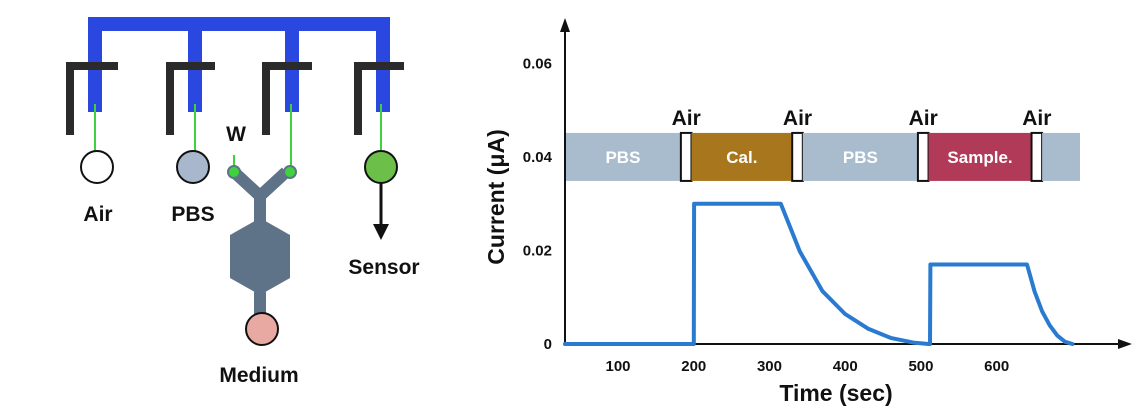 Image resolution: width=1138 pixels, height=415 pixels. I want to click on x-tick-label: 300, so click(769, 366).